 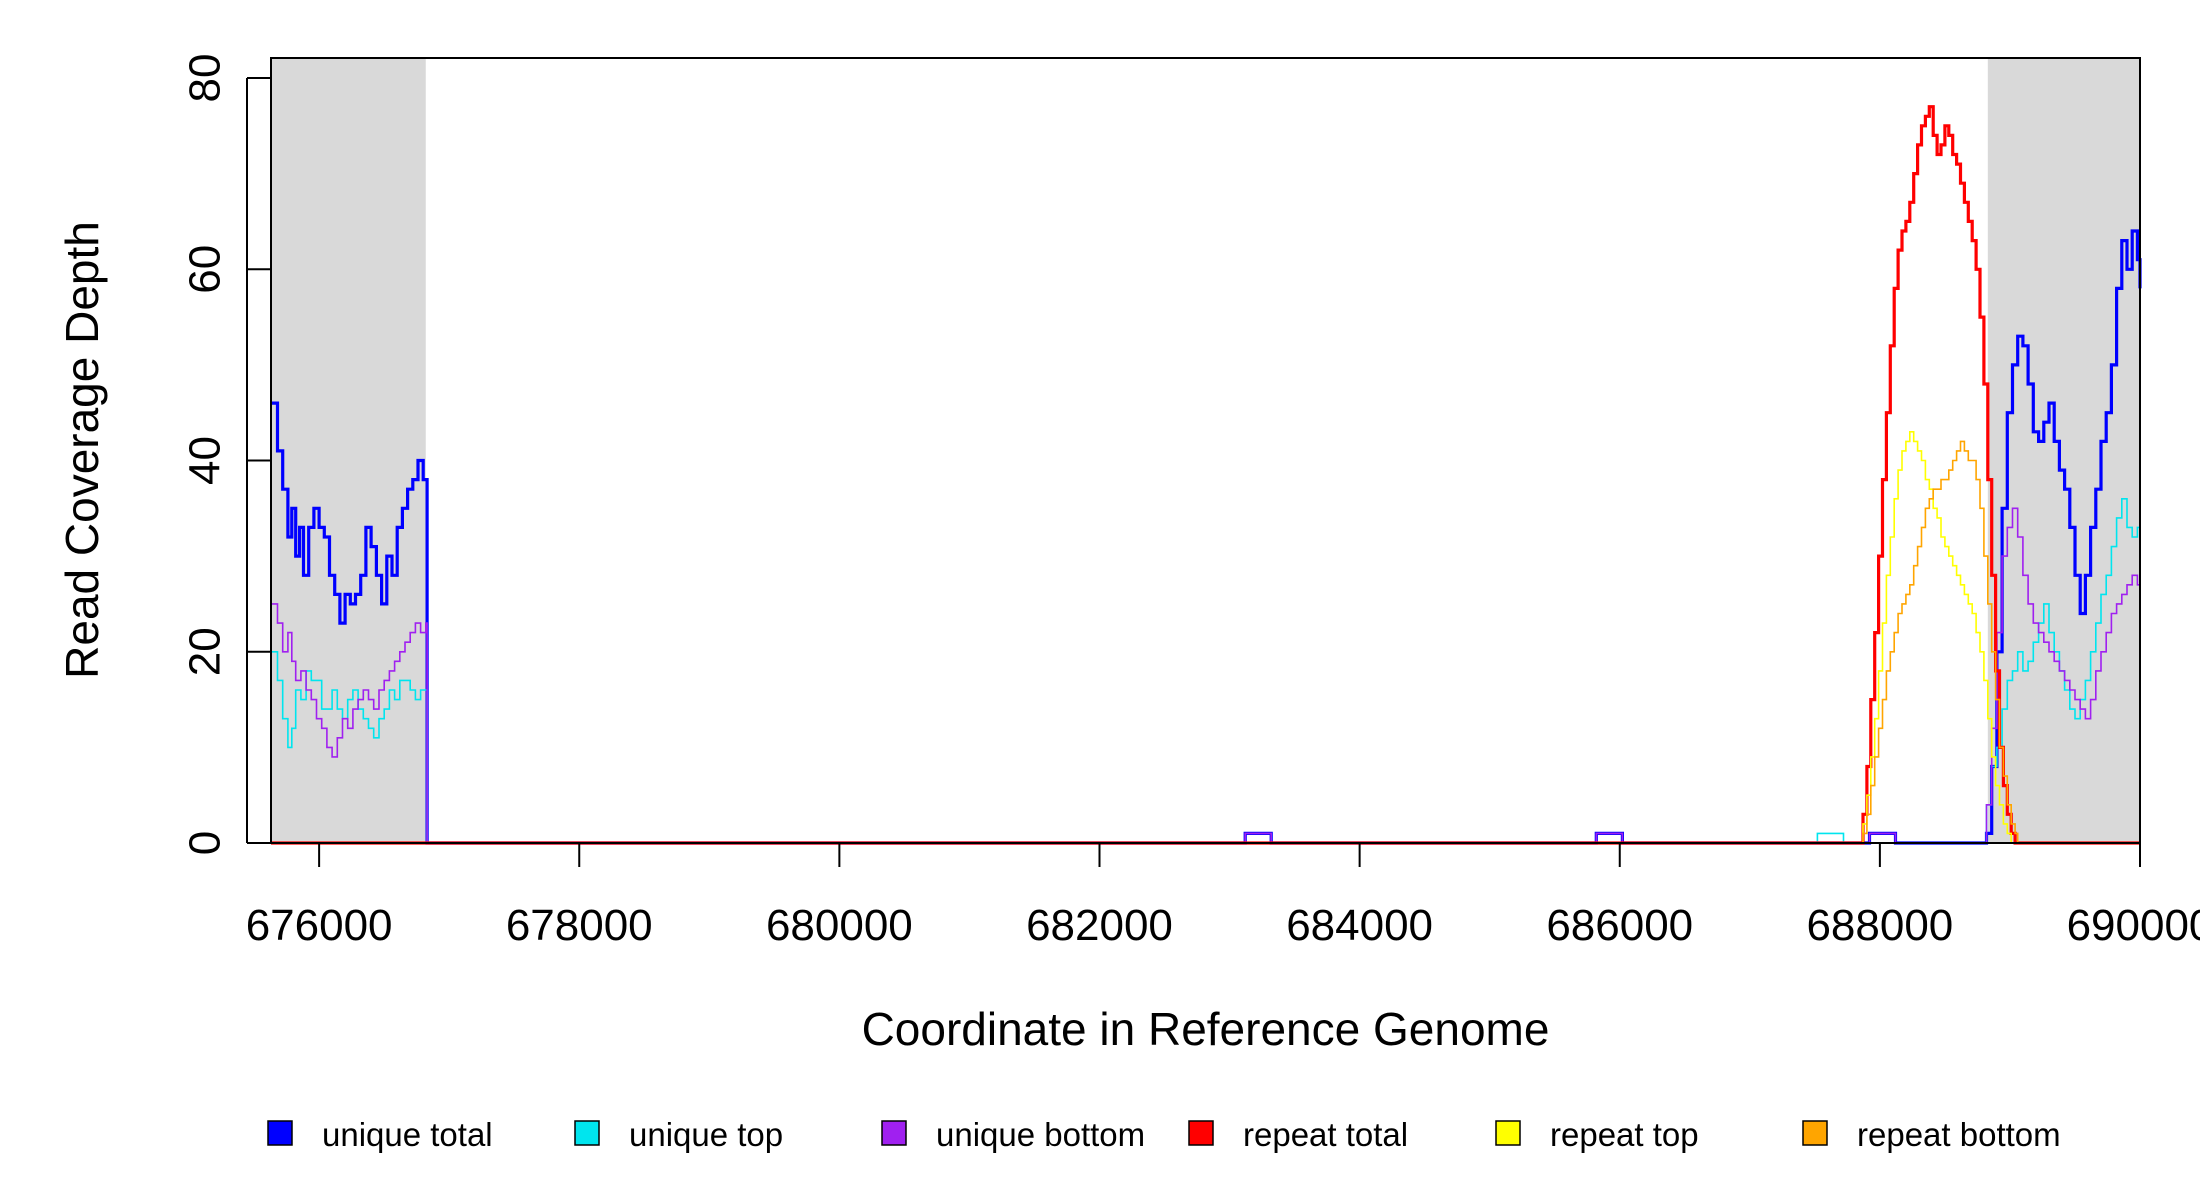 I want to click on legend-label-unique-bottom: unique bottom, so click(x=1040, y=1134).